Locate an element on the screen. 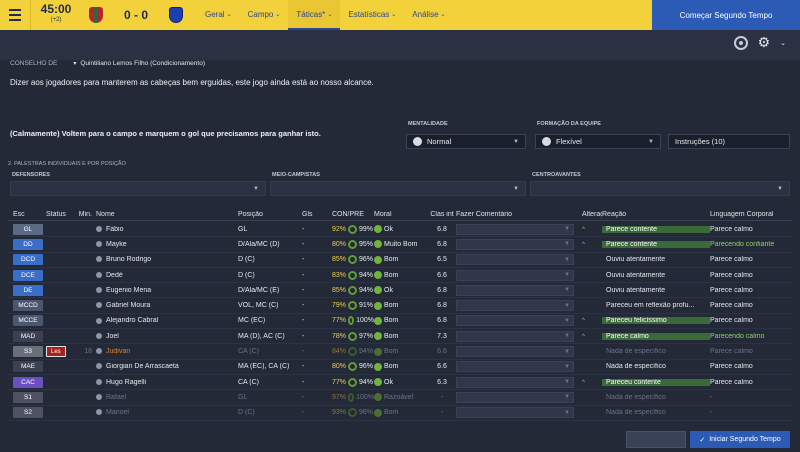  player-name-cell: Eugenio Mena is located at coordinates (167, 290).